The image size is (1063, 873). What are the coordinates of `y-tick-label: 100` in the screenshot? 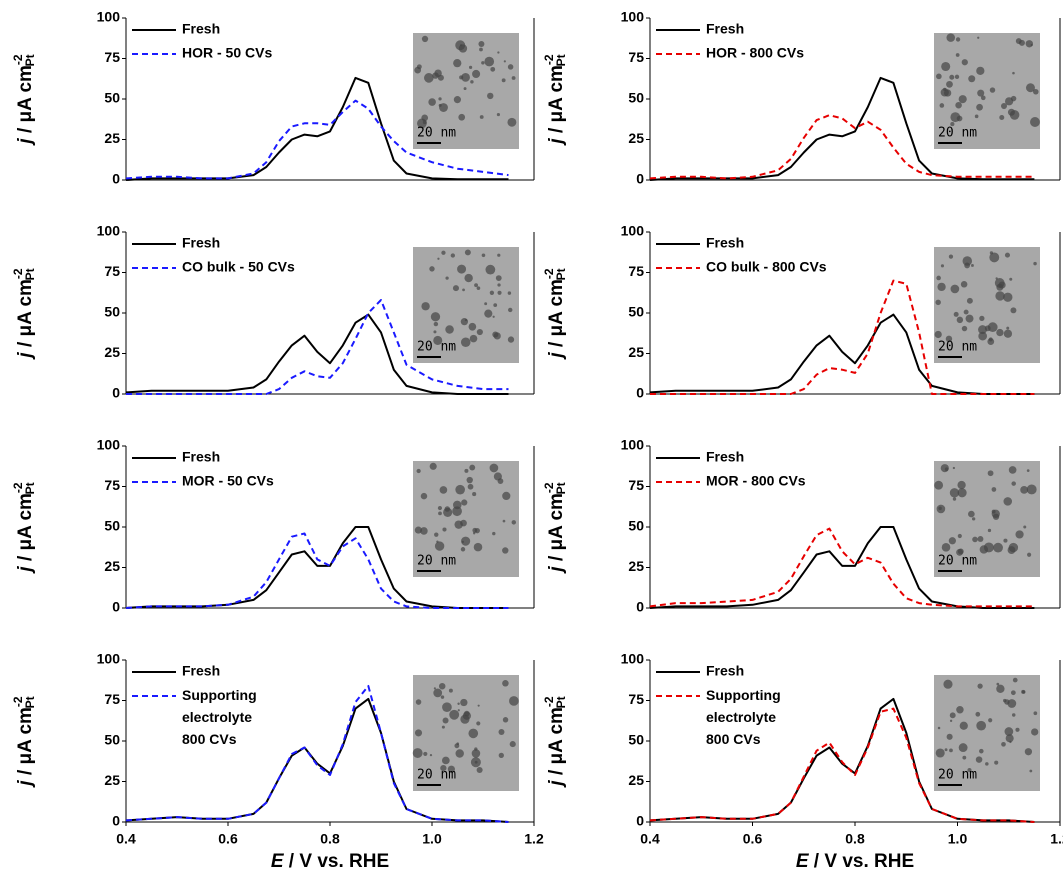 It's located at (109, 445).